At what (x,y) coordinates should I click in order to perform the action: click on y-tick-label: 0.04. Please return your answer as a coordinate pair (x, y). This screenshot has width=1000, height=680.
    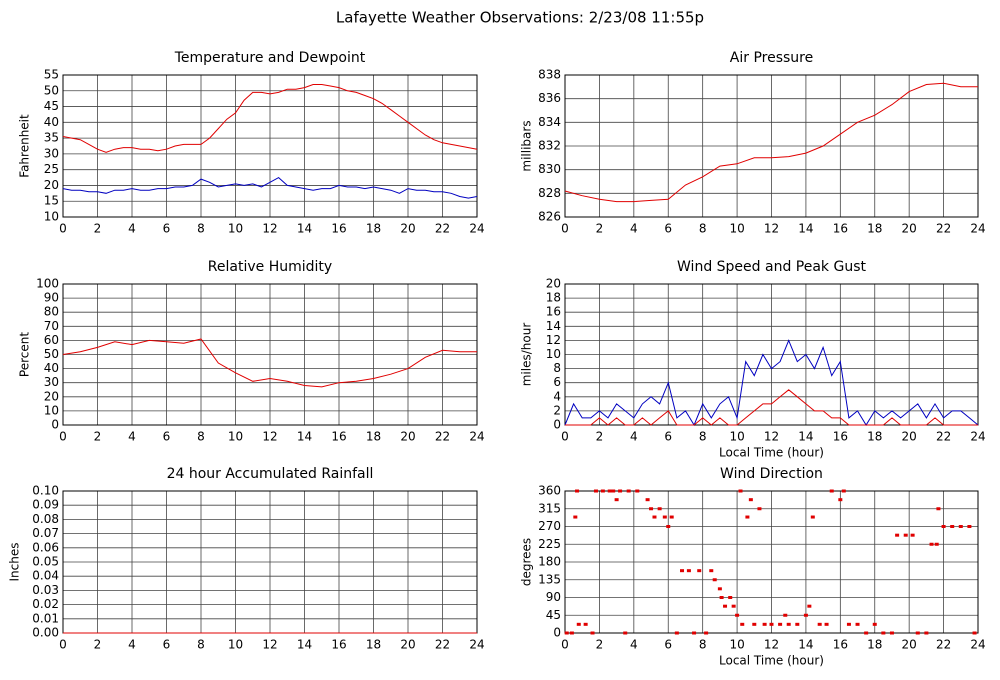
    Looking at the image, I should click on (45, 576).